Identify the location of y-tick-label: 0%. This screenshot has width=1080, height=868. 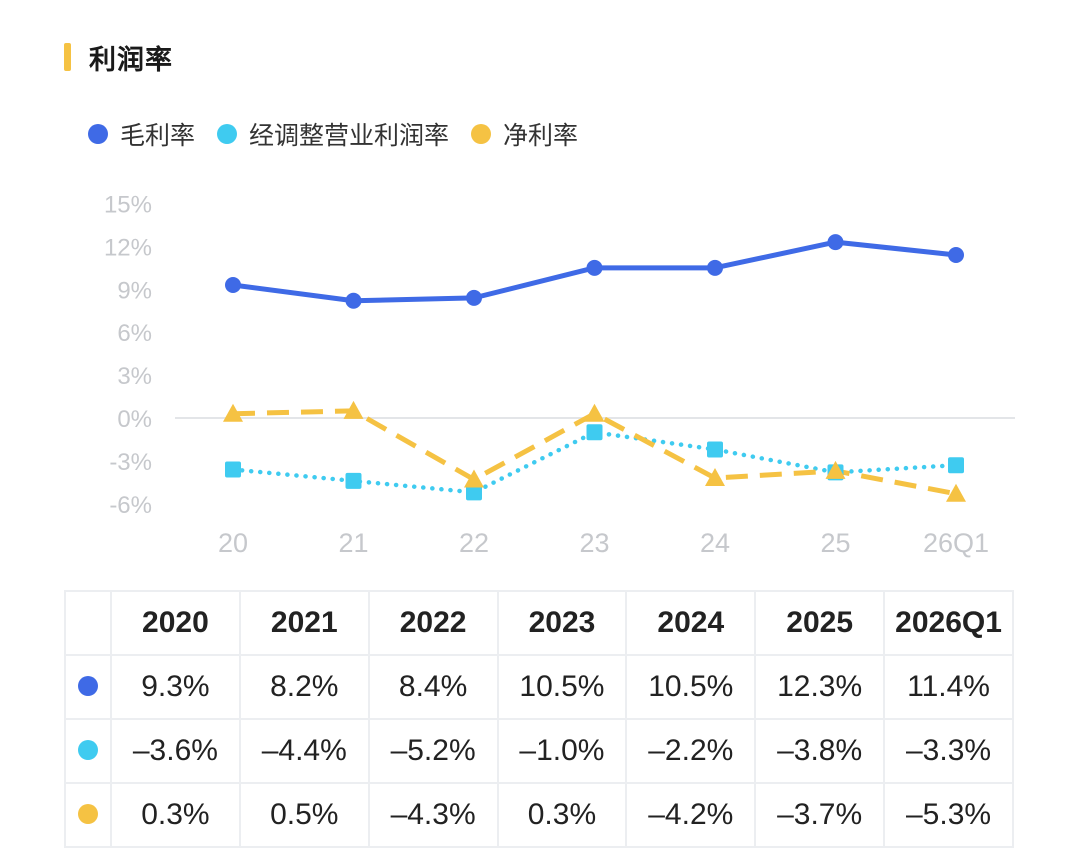
(134, 419).